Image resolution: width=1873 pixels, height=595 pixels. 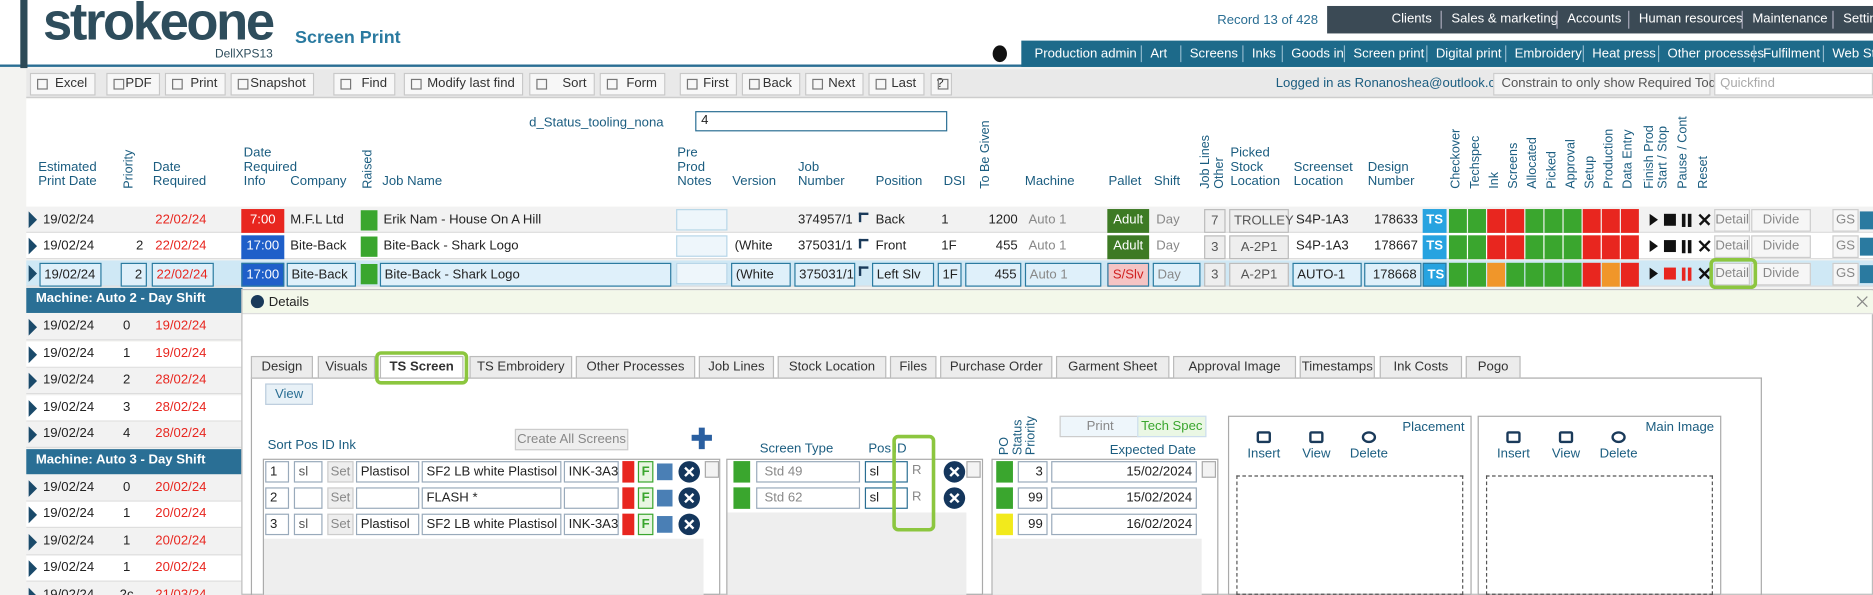 What do you see at coordinates (1468, 53) in the screenshot?
I see `main-nav-item: Digital print` at bounding box center [1468, 53].